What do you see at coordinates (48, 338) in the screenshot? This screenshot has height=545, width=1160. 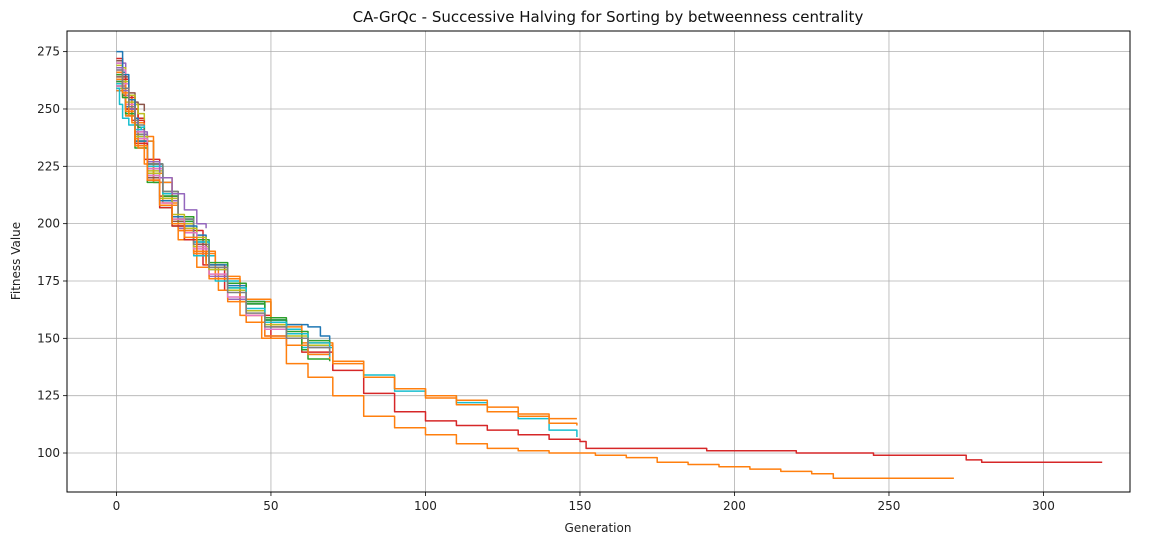 I see `y-tick-label: 150` at bounding box center [48, 338].